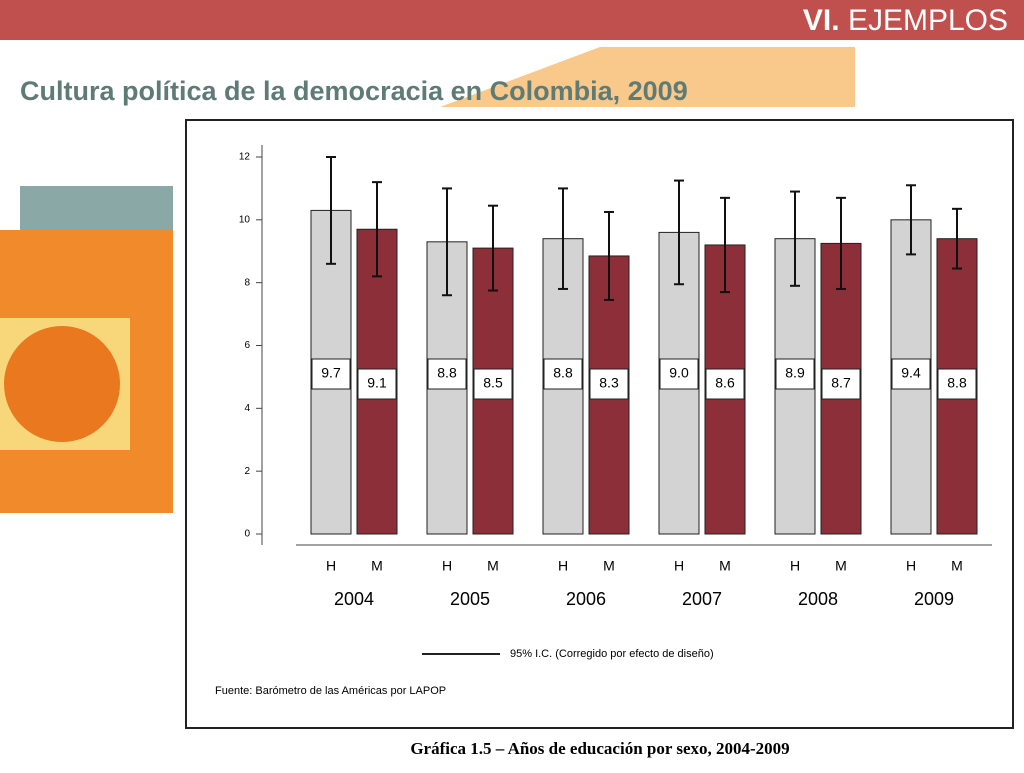  Describe the element at coordinates (821, 20) in the screenshot. I see `header-section: VI.` at that location.